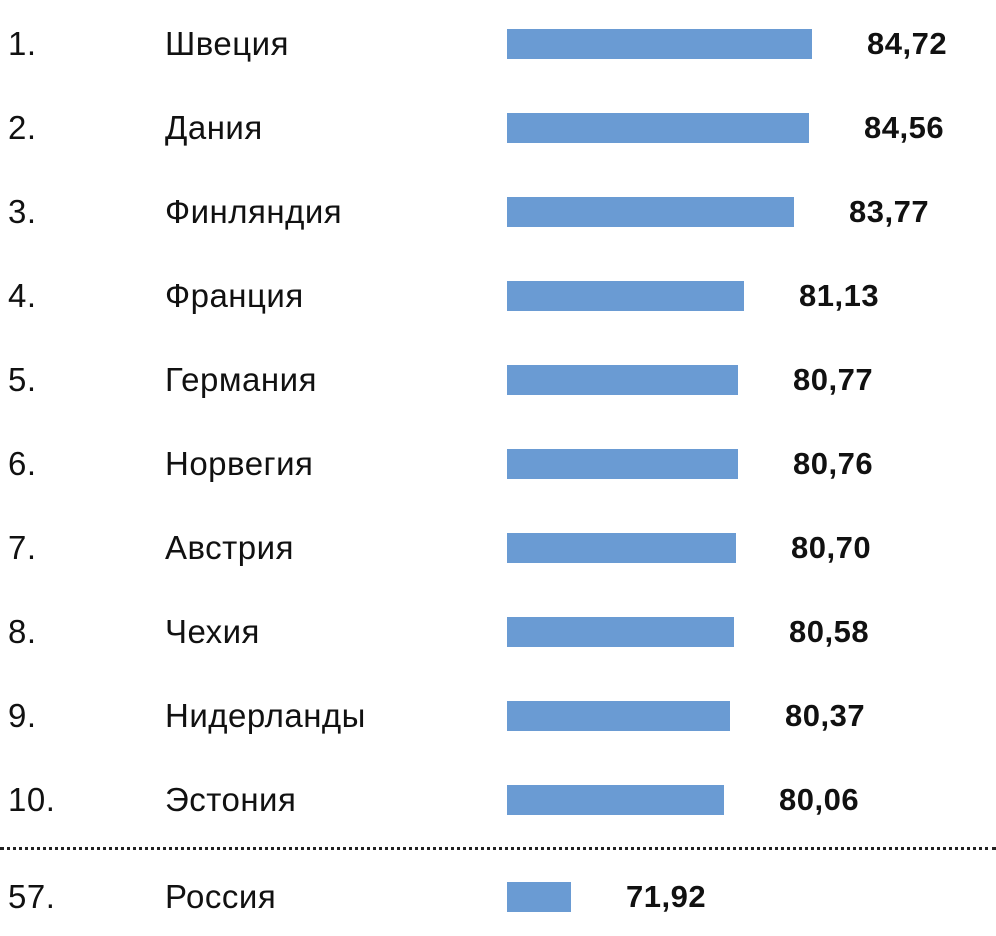 This screenshot has width=996, height=936. Describe the element at coordinates (231, 799) in the screenshot. I see `country-name: Эстония` at that location.